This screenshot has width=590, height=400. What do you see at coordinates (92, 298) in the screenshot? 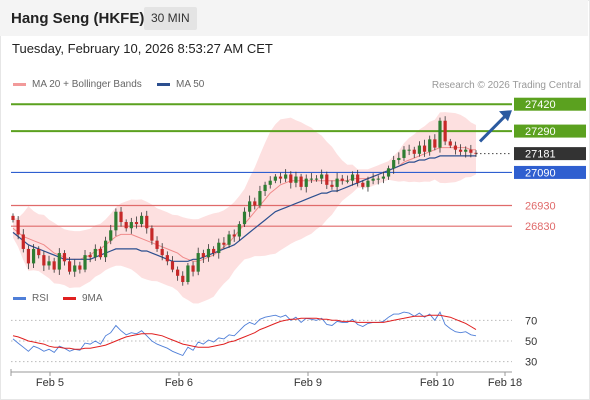
I see `legend-label-9ma: 9MA` at bounding box center [92, 298].